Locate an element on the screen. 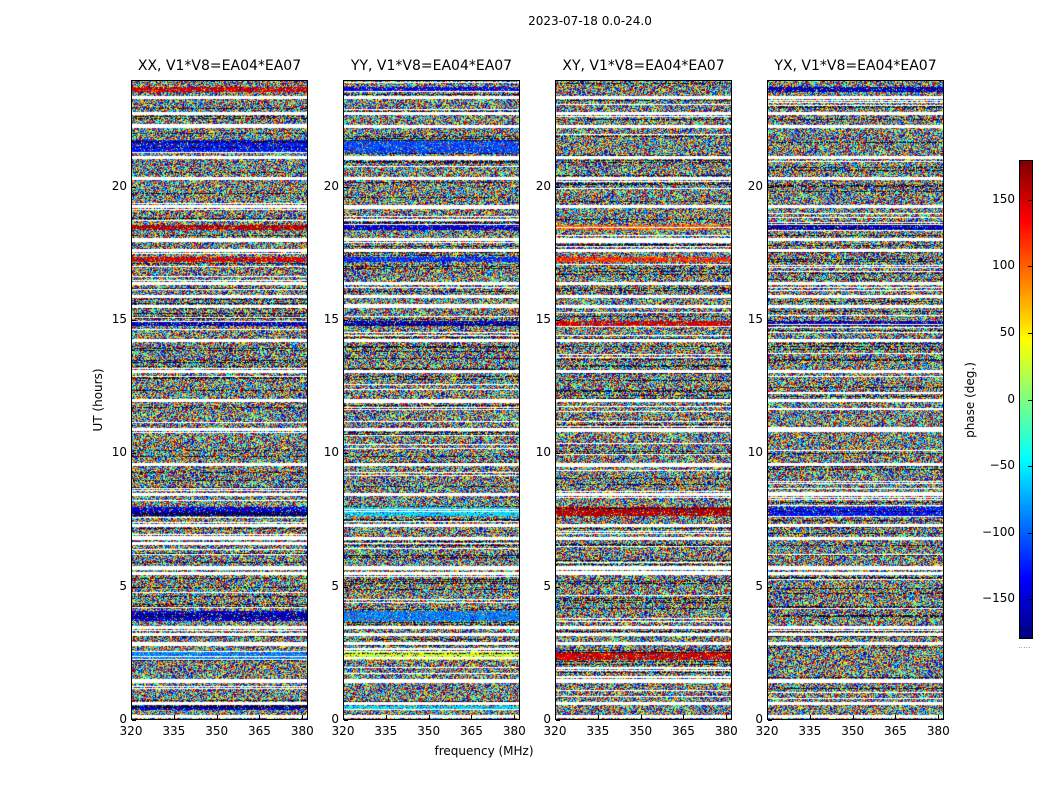 The width and height of the screenshot is (1050, 800). heatmap-canvas-xx is located at coordinates (219, 400).